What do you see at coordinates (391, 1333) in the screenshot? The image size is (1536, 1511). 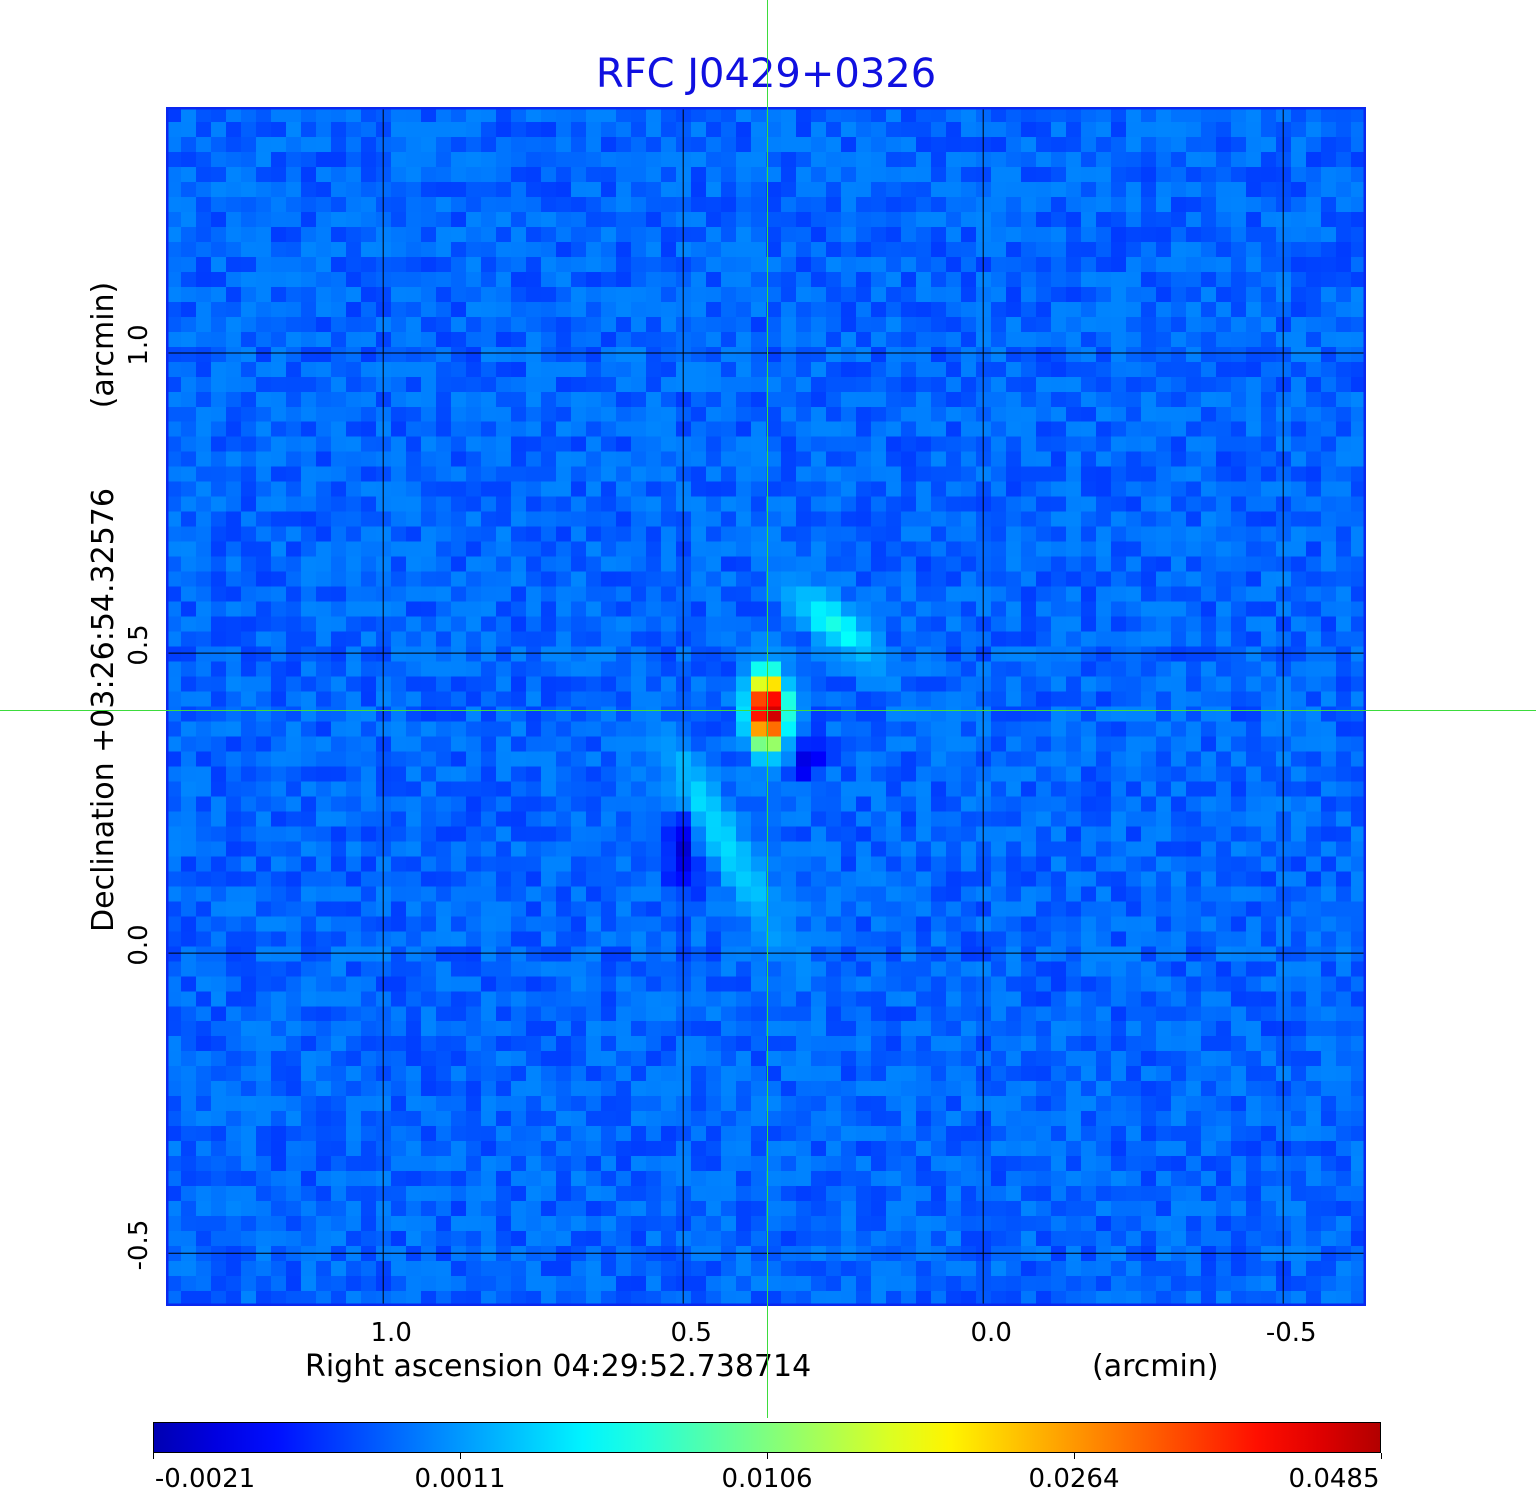 I see `x-tick-label: 1.0` at bounding box center [391, 1333].